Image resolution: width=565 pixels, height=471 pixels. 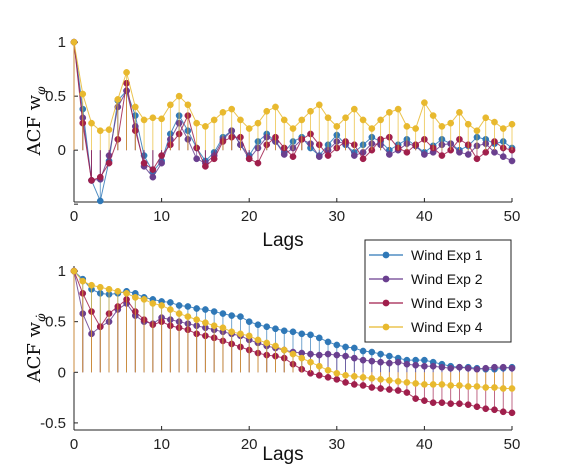 What do you see at coordinates (447, 327) in the screenshot?
I see `legend-label: Wind Exp 4` at bounding box center [447, 327].